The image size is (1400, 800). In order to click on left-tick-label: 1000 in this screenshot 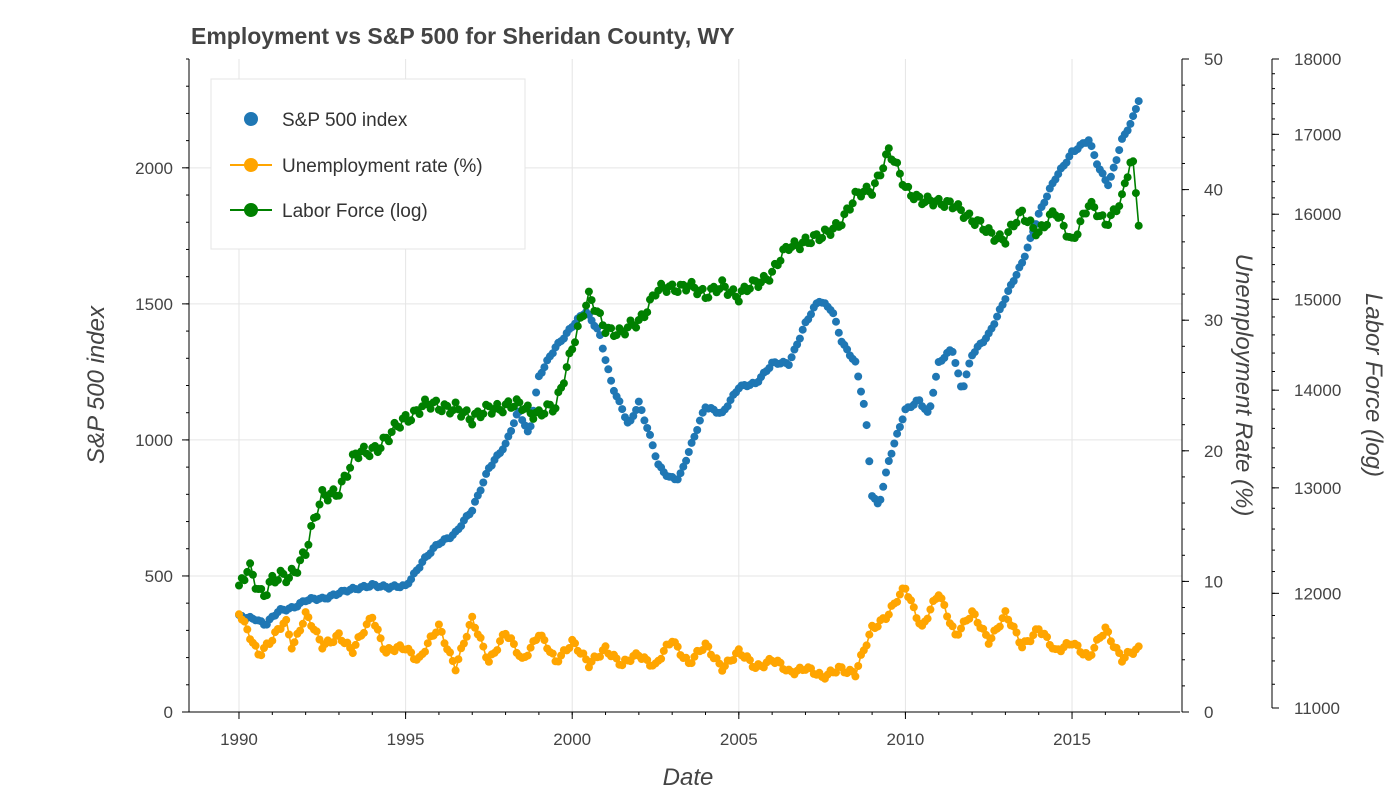, I will do `click(154, 440)`.